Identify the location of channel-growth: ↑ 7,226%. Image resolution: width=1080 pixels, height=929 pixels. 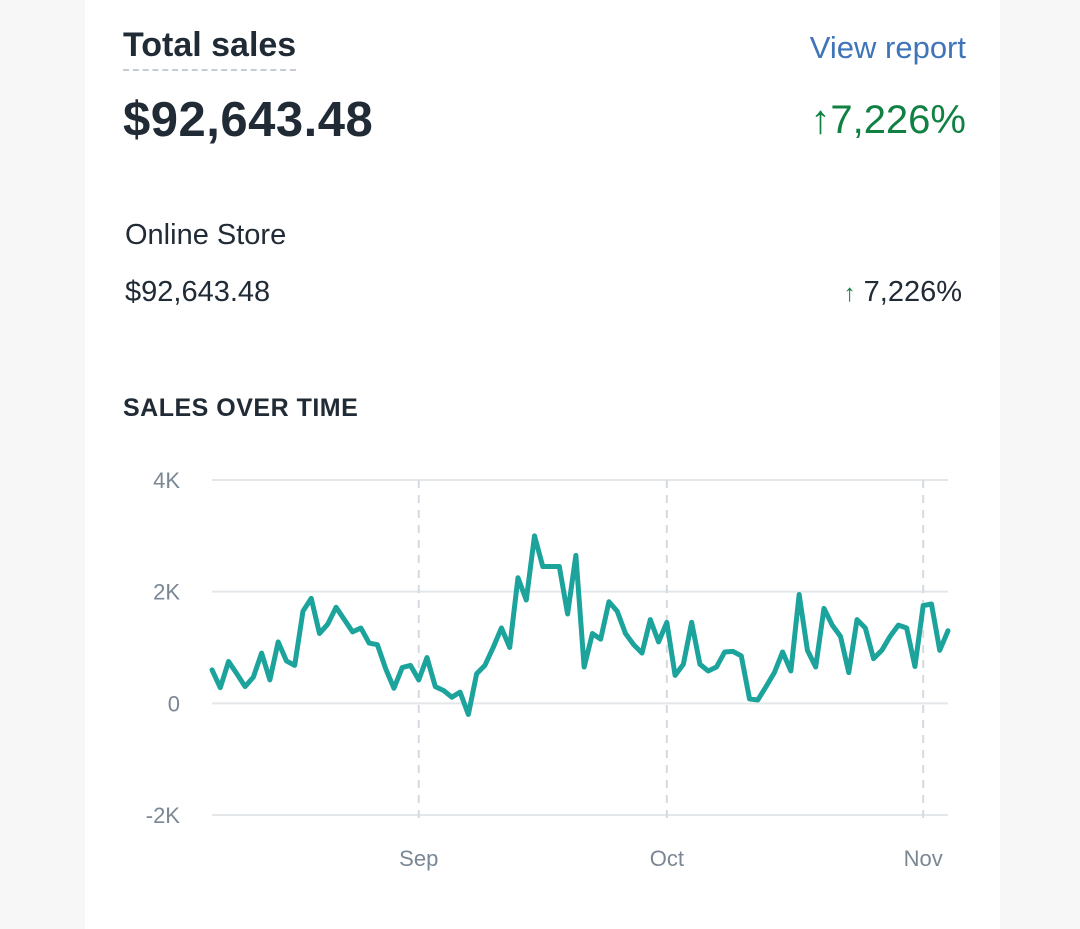
(903, 292).